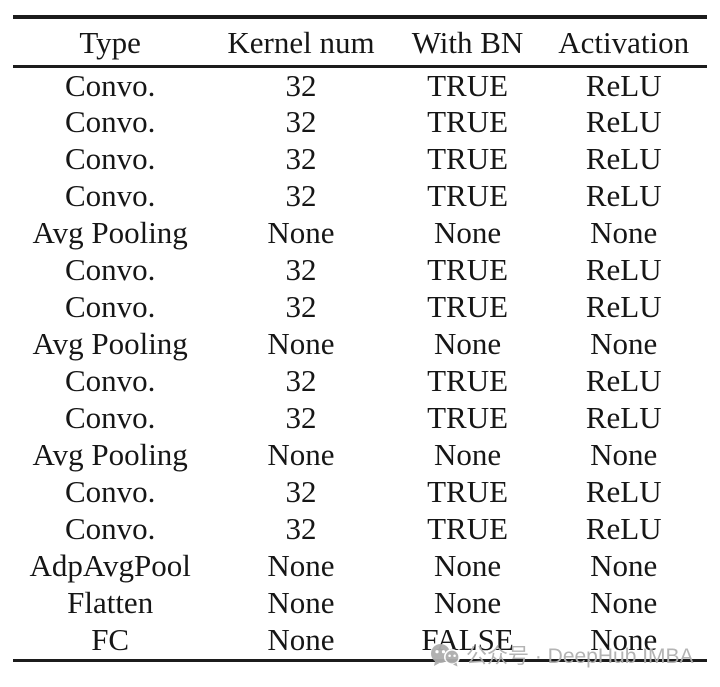  What do you see at coordinates (467, 43) in the screenshot?
I see `column-header-with-bn: With BN` at bounding box center [467, 43].